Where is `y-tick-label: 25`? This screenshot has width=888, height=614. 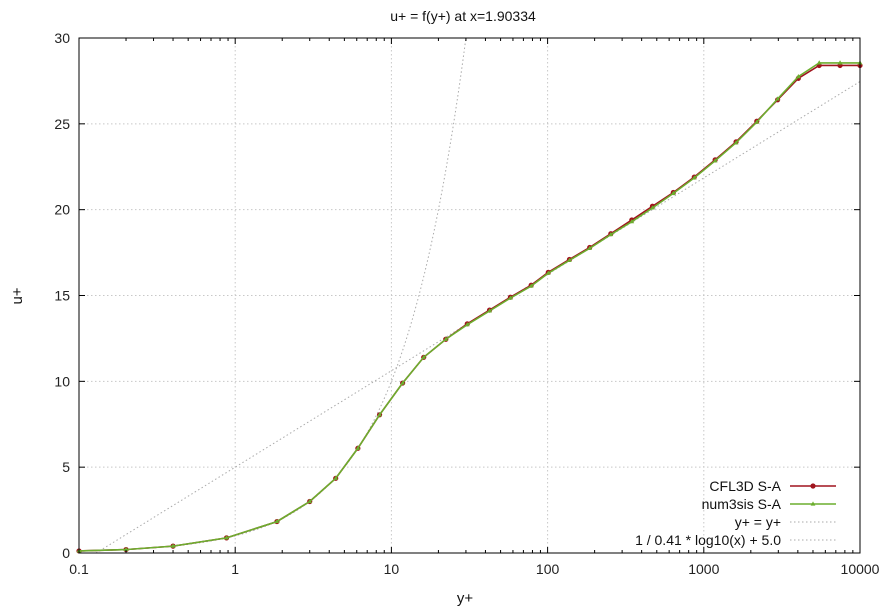 y-tick-label: 25 is located at coordinates (62, 124).